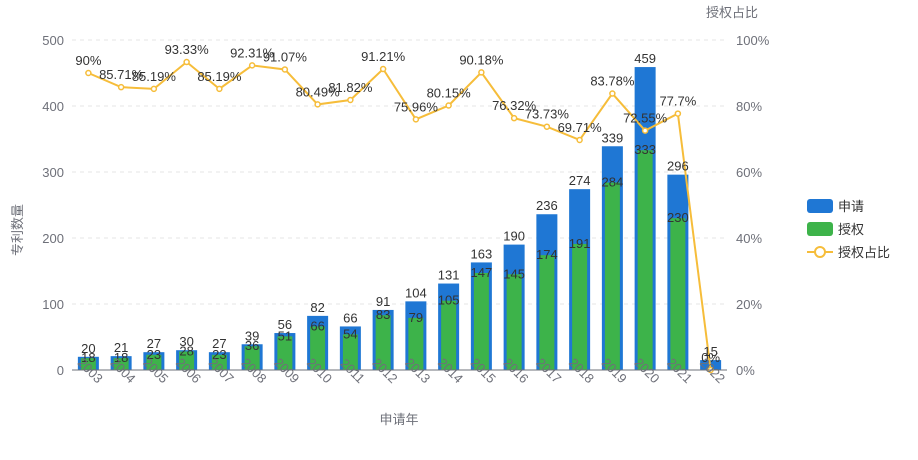 The width and height of the screenshot is (918, 460). Describe the element at coordinates (416, 106) in the screenshot. I see `label-ratio: 75.96%` at that location.